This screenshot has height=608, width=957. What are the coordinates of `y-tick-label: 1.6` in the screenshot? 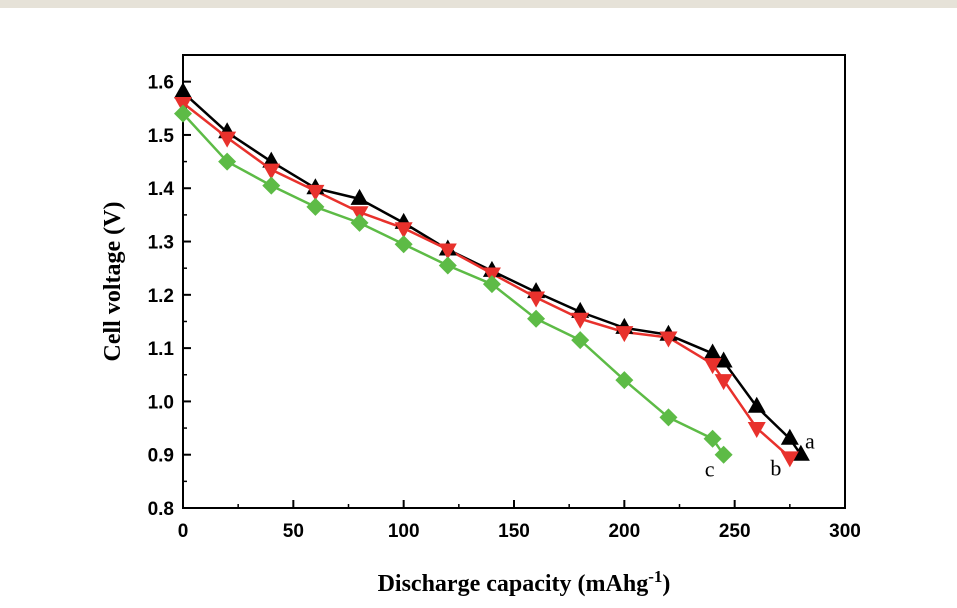 It's located at (161, 83).